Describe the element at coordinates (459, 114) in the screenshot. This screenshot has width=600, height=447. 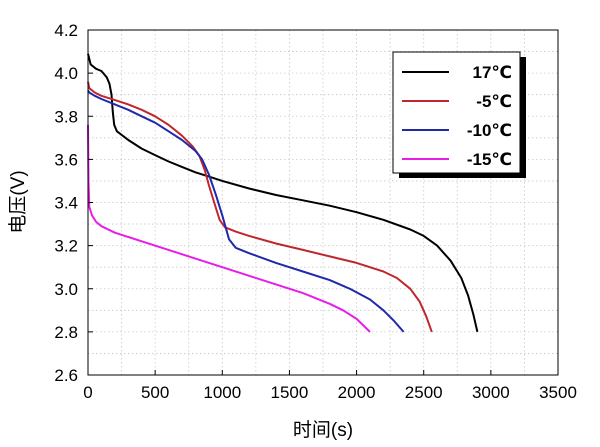
I see `legend: 17℃ -5℃ -10℃ -15℃` at that location.